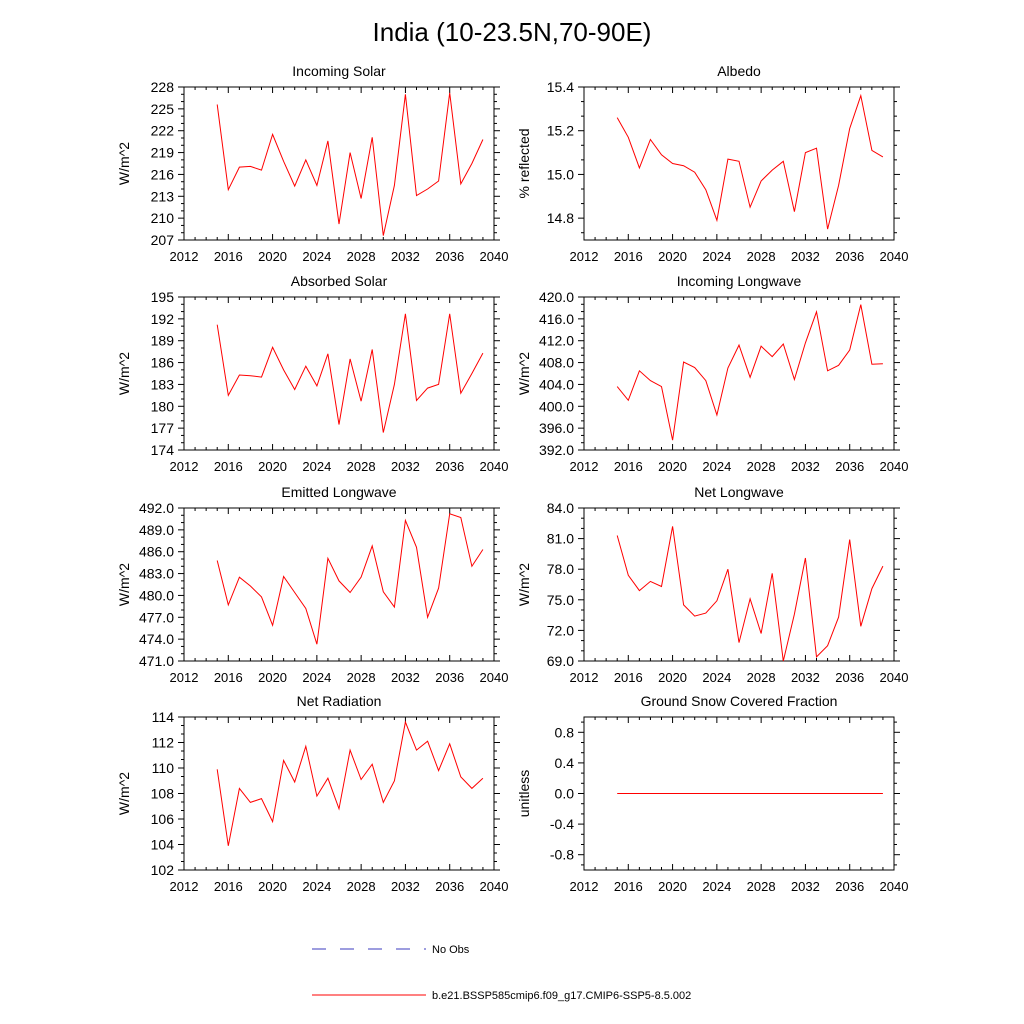  What do you see at coordinates (156, 617) in the screenshot?
I see `y-tick-label: 477.0` at bounding box center [156, 617].